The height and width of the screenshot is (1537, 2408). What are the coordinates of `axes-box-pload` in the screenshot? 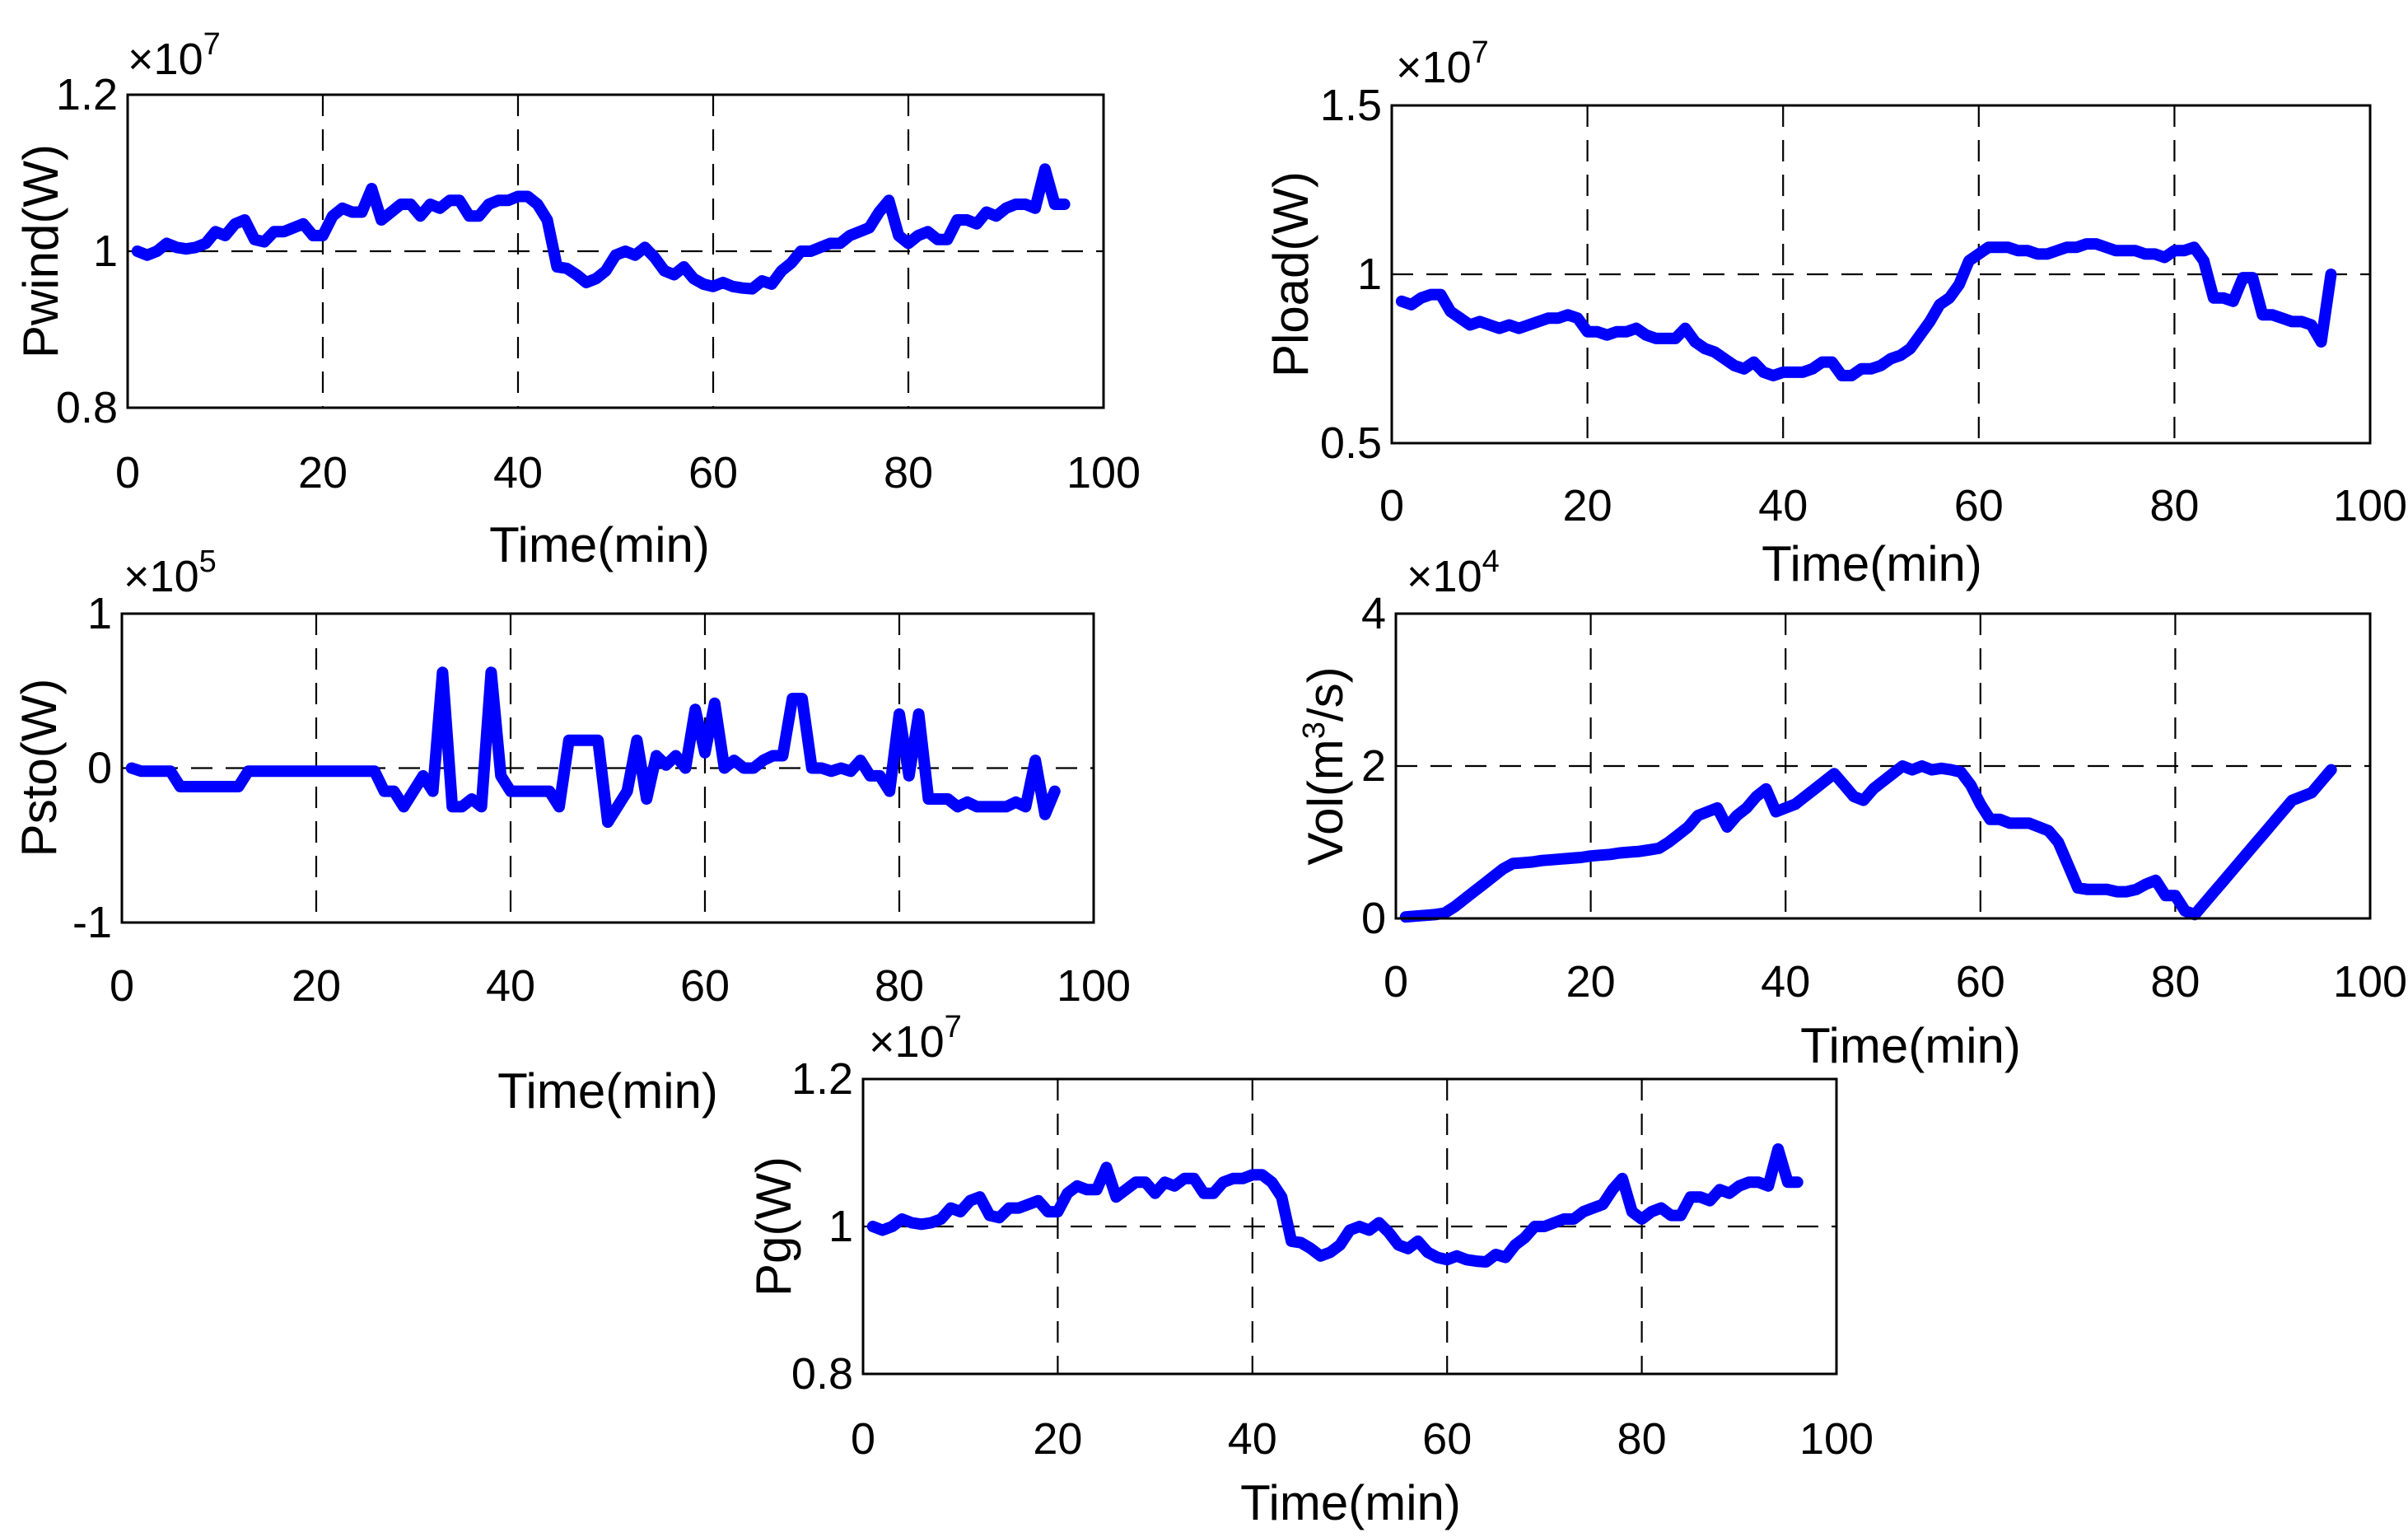 It's located at (1881, 274).